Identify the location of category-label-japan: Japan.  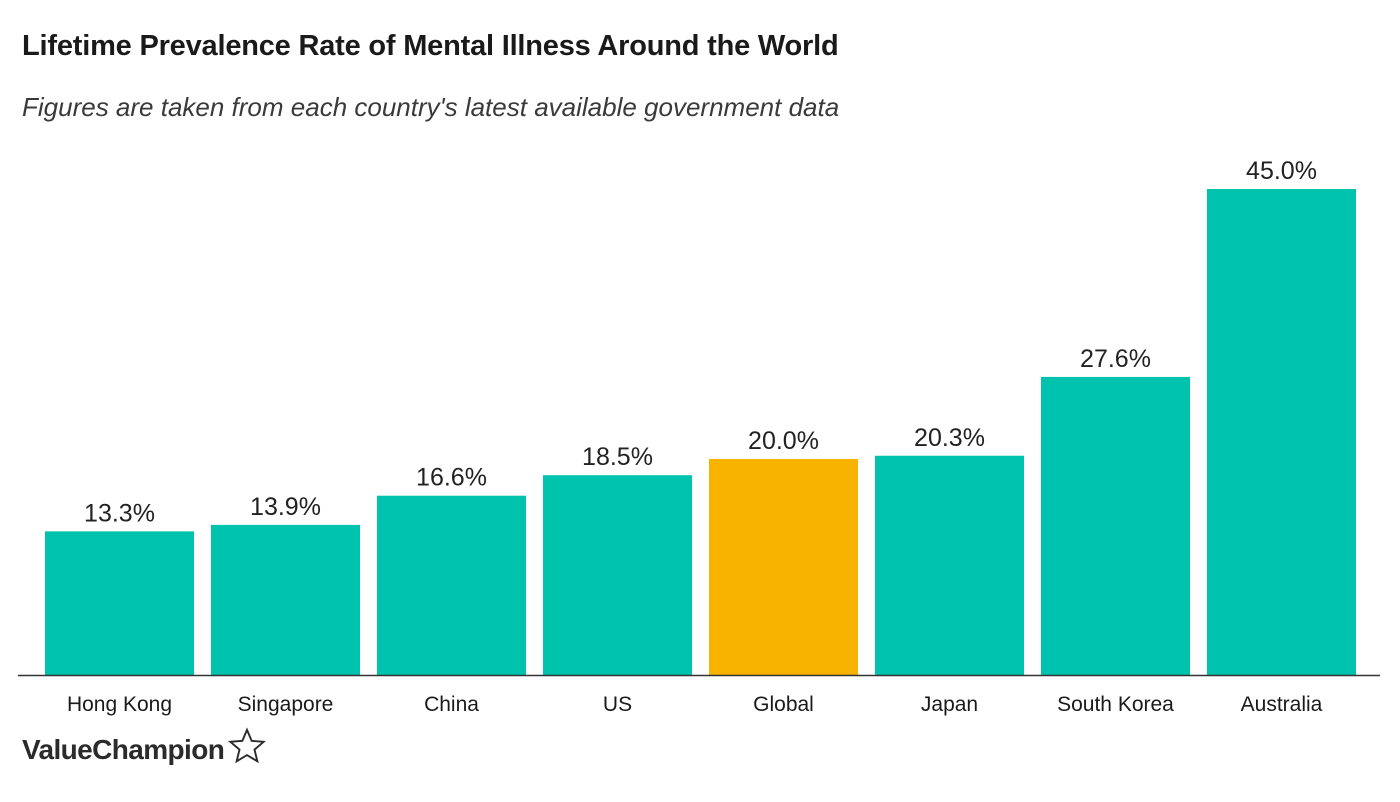
(949, 704).